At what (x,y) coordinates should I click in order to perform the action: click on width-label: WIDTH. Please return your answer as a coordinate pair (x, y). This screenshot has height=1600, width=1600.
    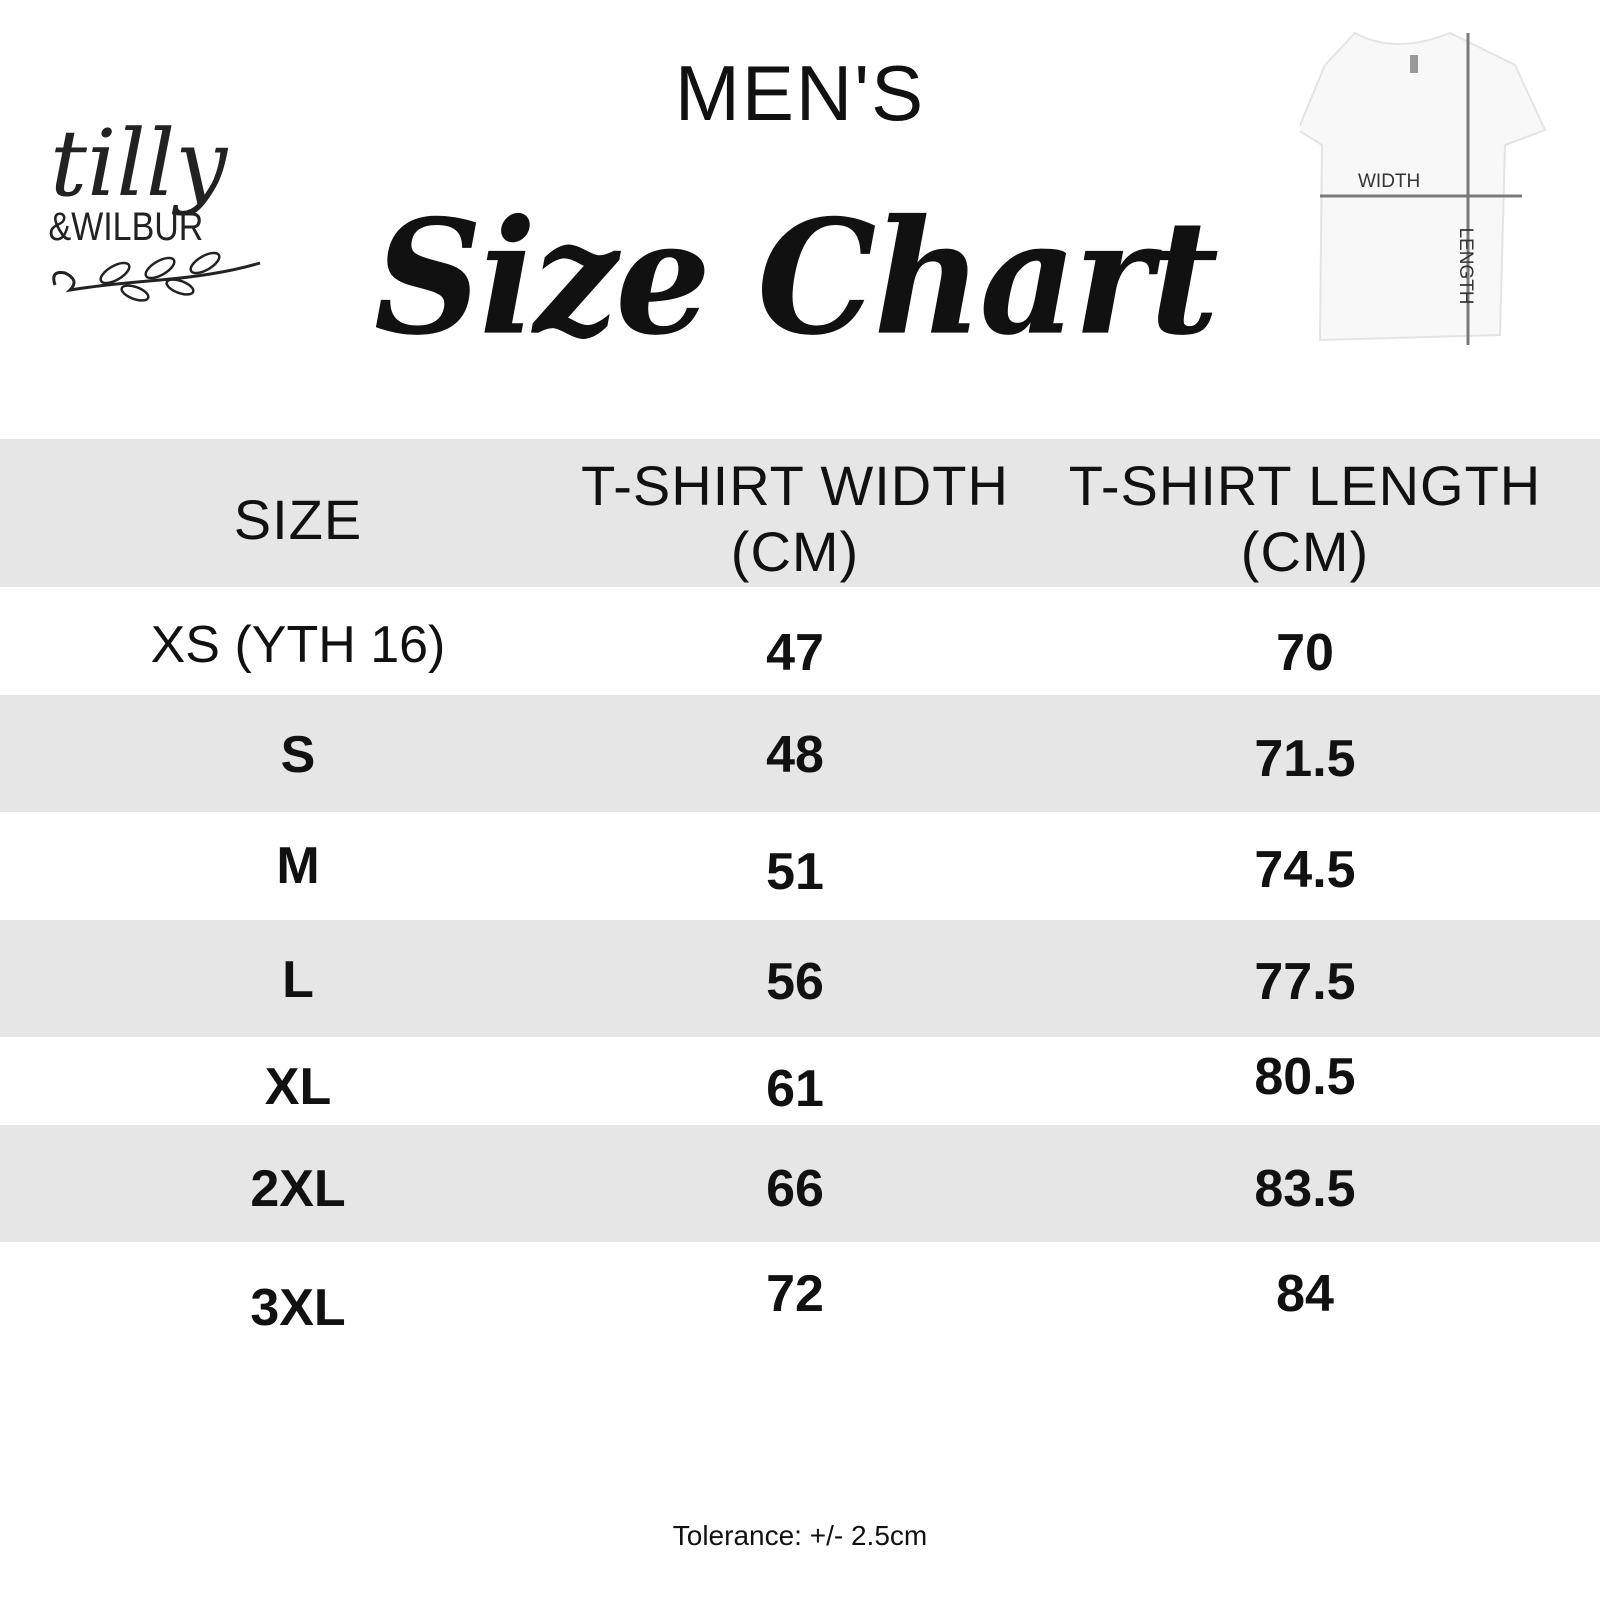
    Looking at the image, I should click on (1389, 181).